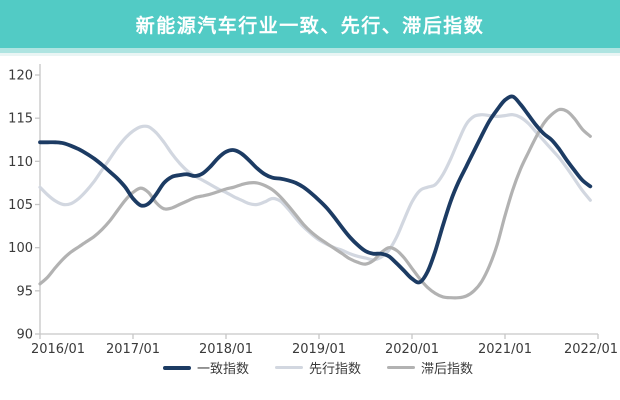  Describe the element at coordinates (20, 76) in the screenshot. I see `y-axis-label: 120` at that location.